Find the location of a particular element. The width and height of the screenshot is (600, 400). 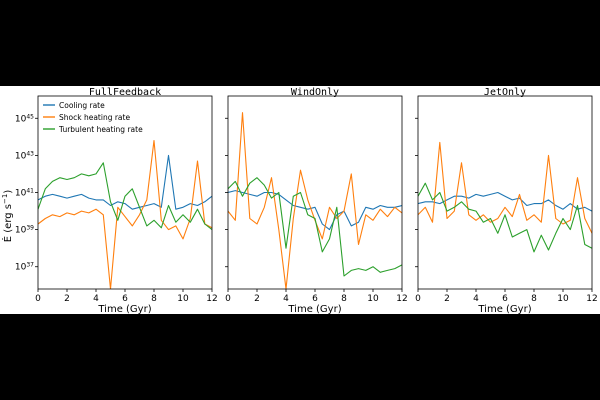

y-tick-label: 1041 is located at coordinates (24, 193).